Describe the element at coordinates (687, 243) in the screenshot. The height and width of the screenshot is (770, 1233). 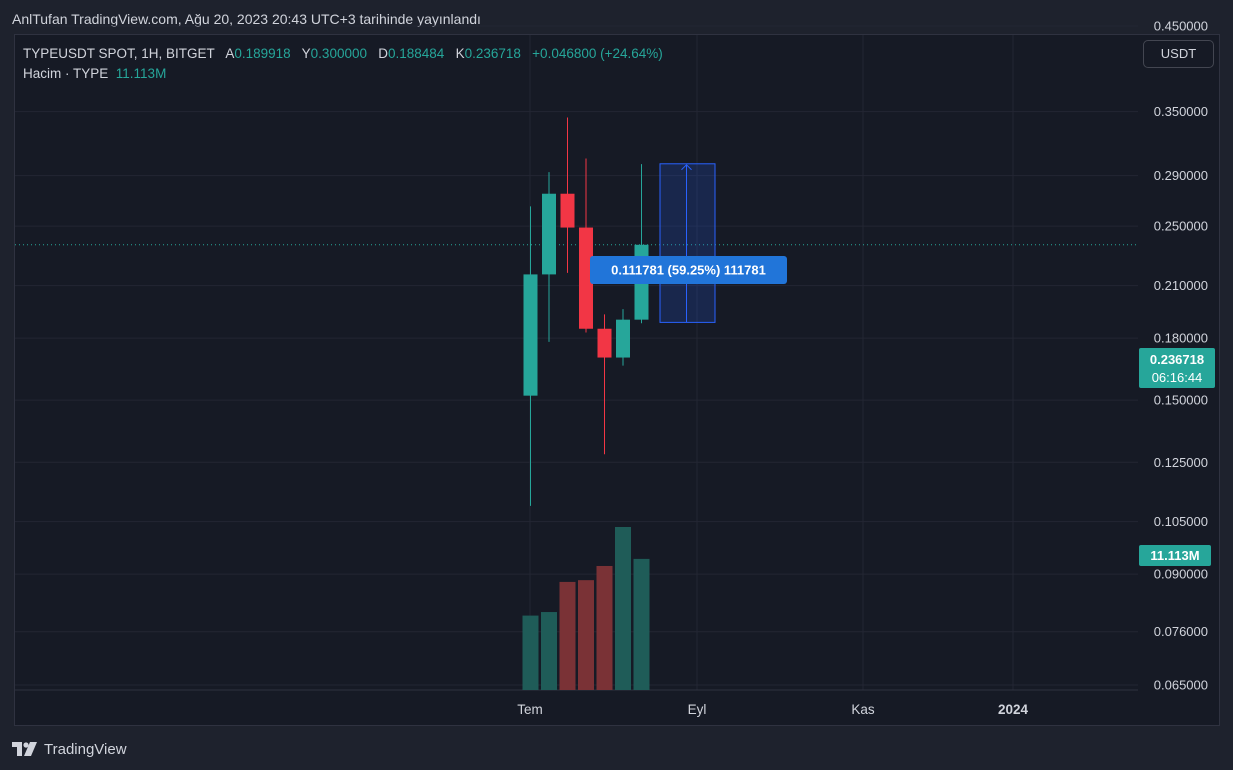
I see `measure-range-box` at that location.